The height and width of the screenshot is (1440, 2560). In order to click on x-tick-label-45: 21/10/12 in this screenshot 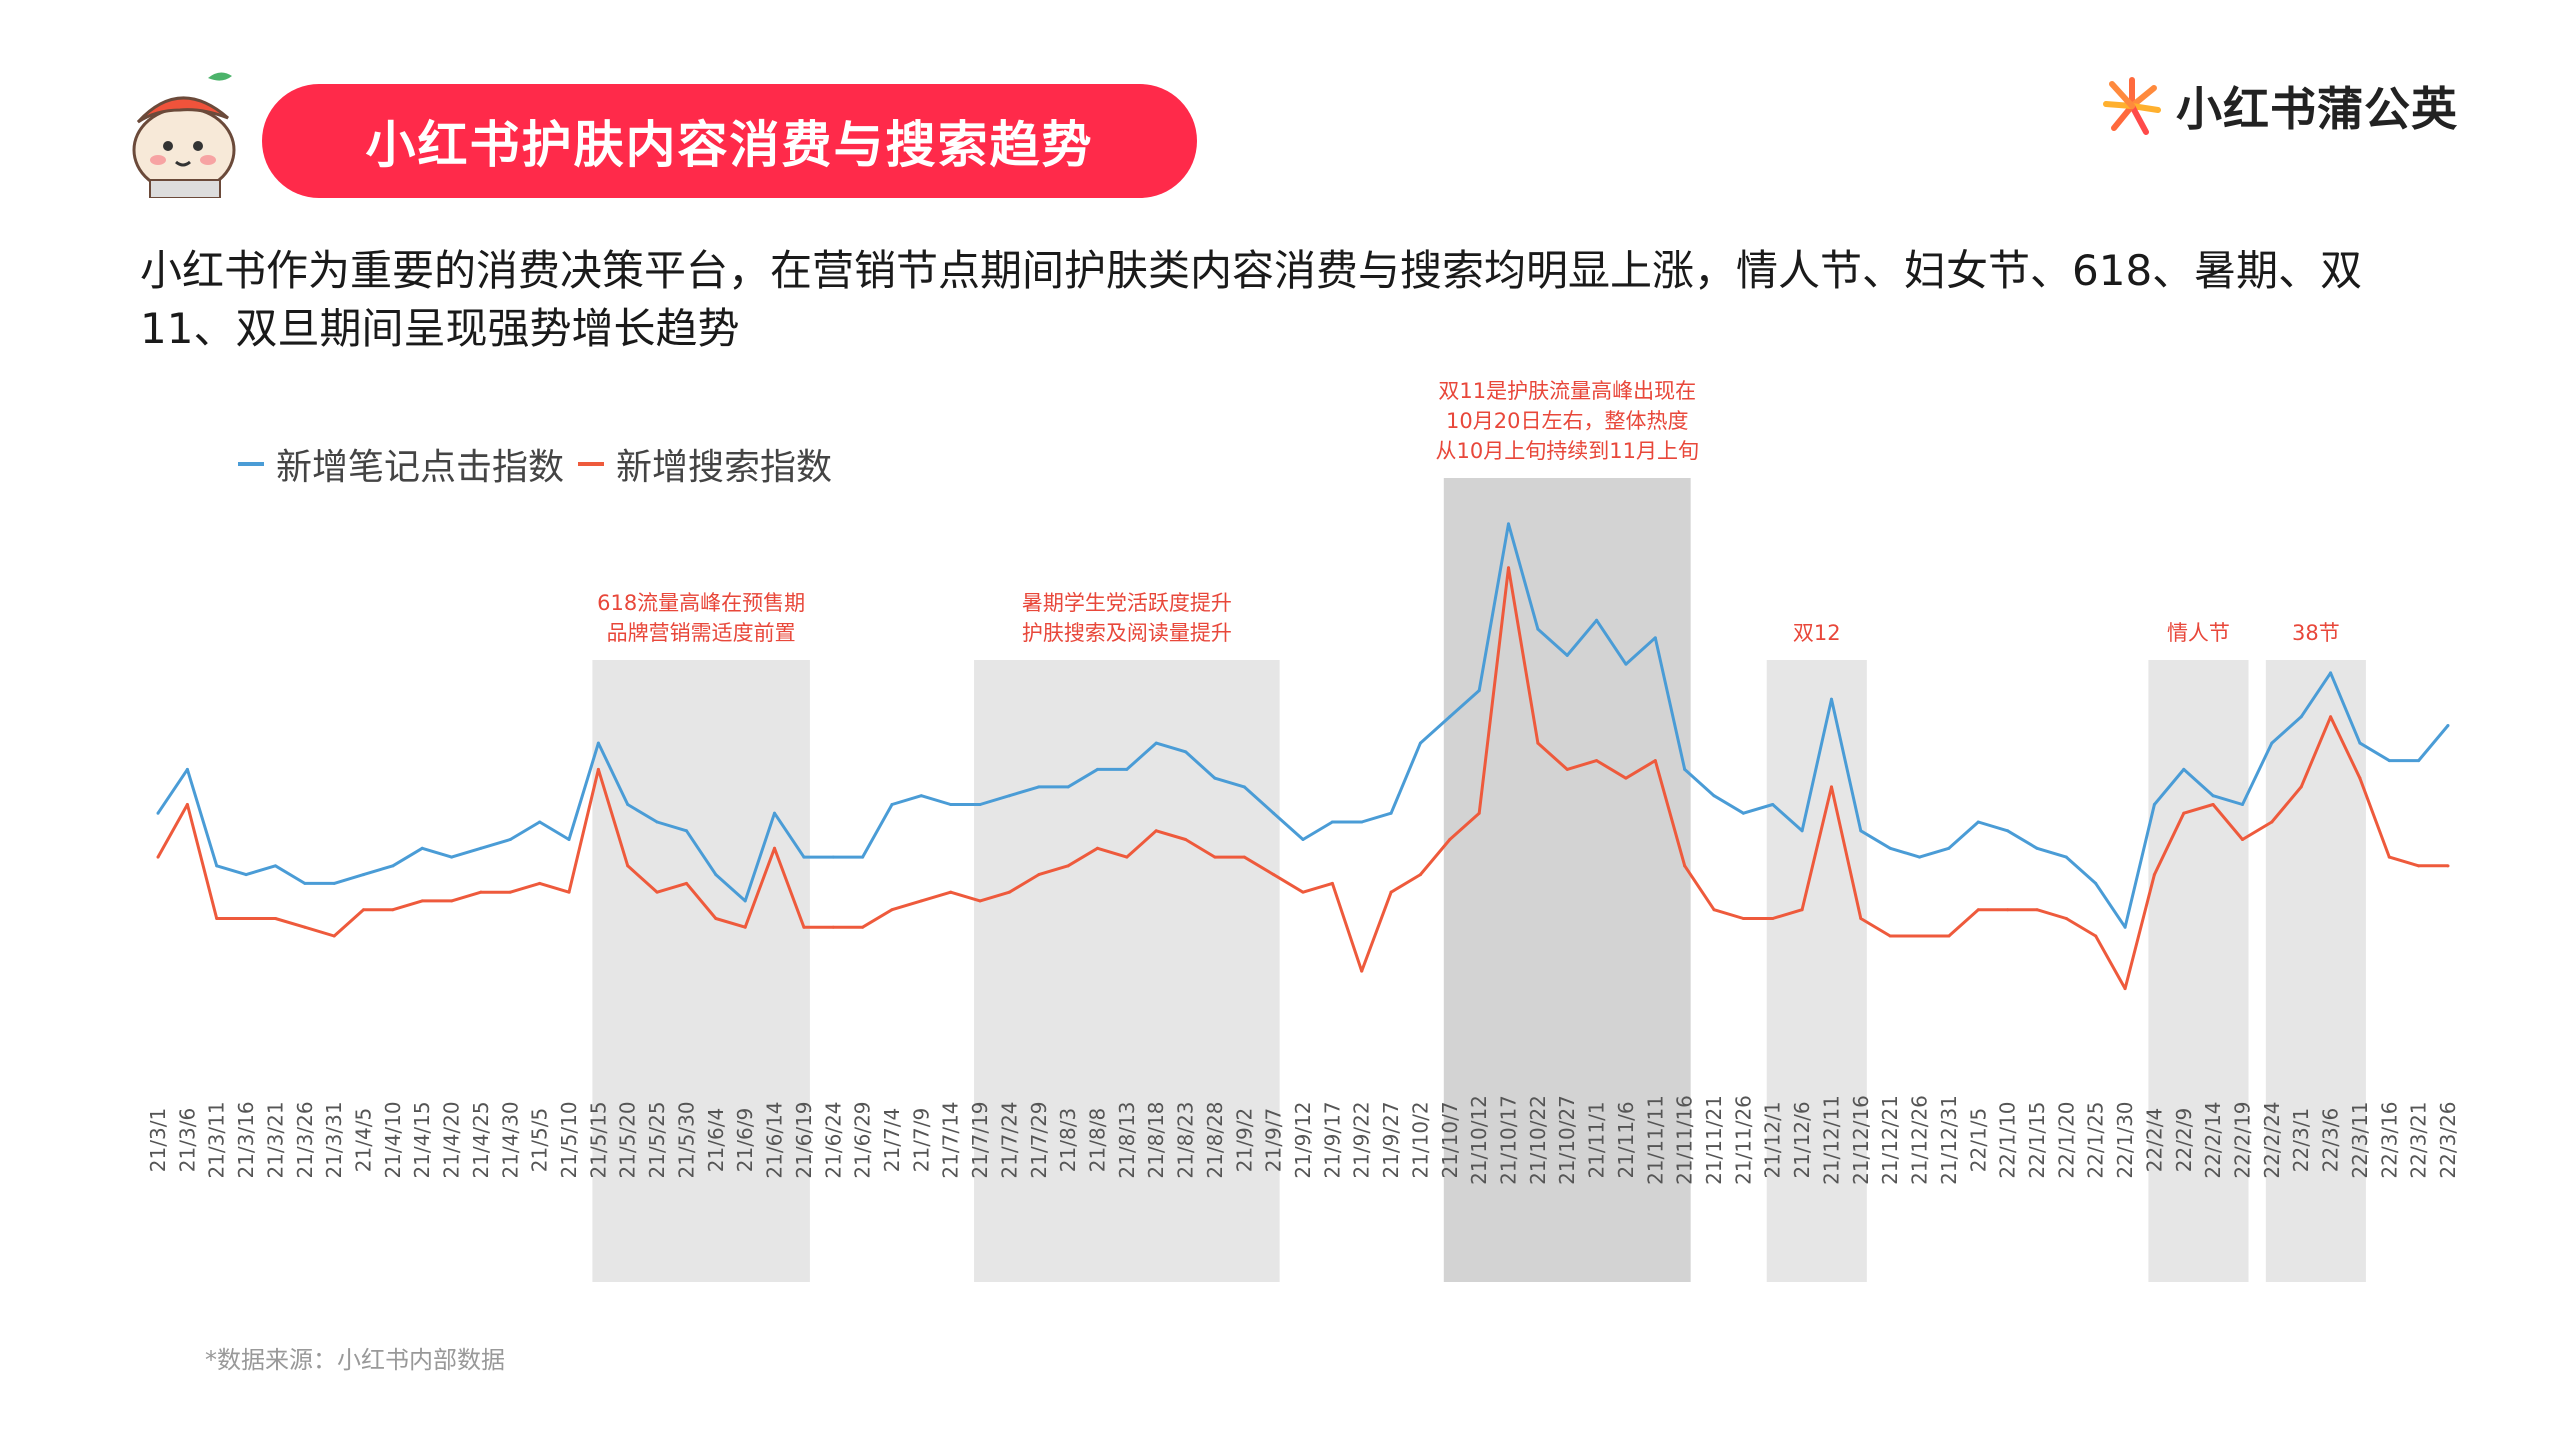, I will do `click(1479, 1140)`.